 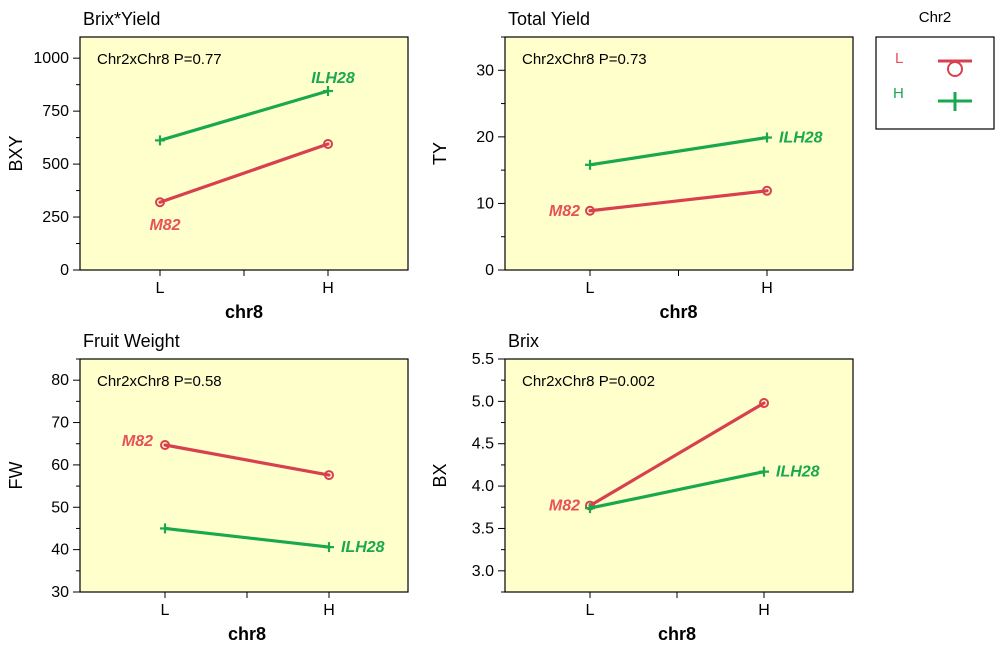 I want to click on y-tick-label: 70, so click(x=60, y=423).